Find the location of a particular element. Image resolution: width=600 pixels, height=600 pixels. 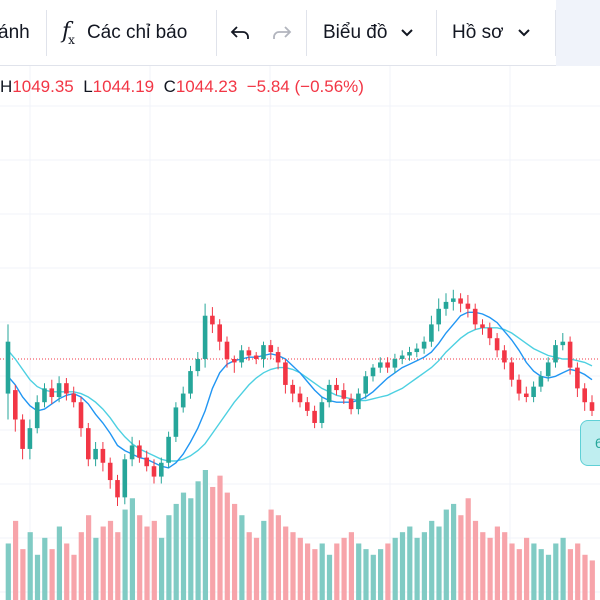

toolbar-right-panel is located at coordinates (578, 33).